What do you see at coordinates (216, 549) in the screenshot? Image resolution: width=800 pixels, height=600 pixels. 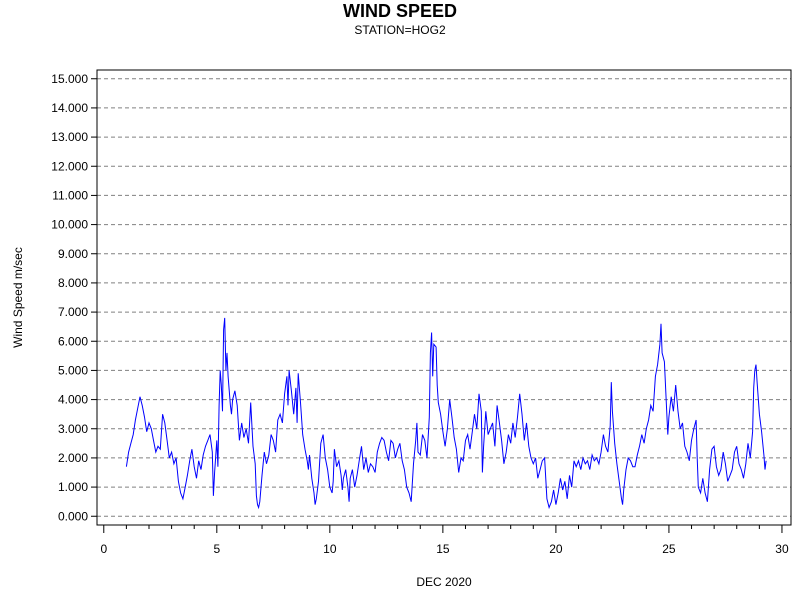 I see `x-tick-label: 5` at bounding box center [216, 549].